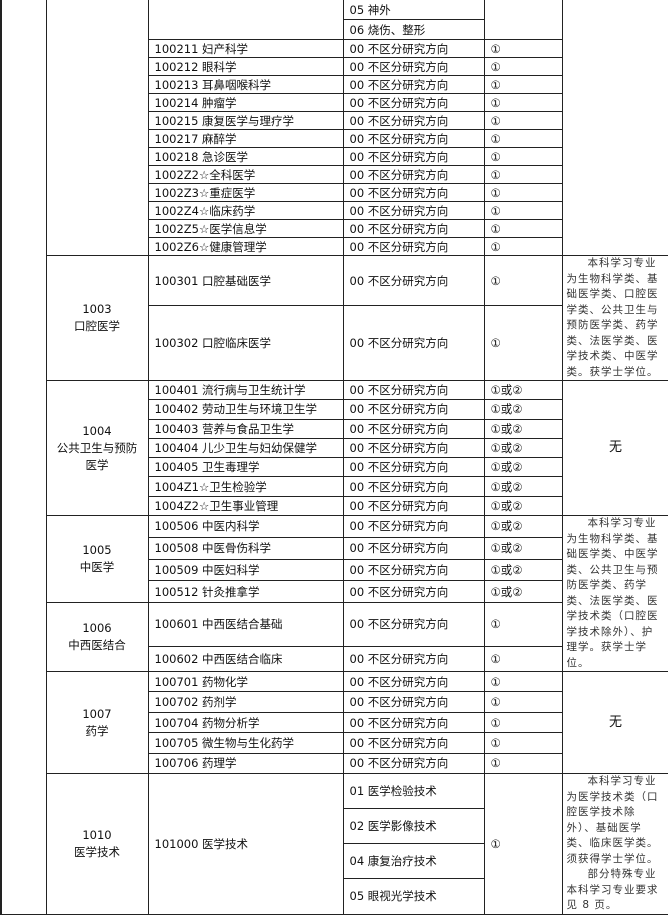  I want to click on major-name: 100508 中医骨伤科学, so click(245, 548).